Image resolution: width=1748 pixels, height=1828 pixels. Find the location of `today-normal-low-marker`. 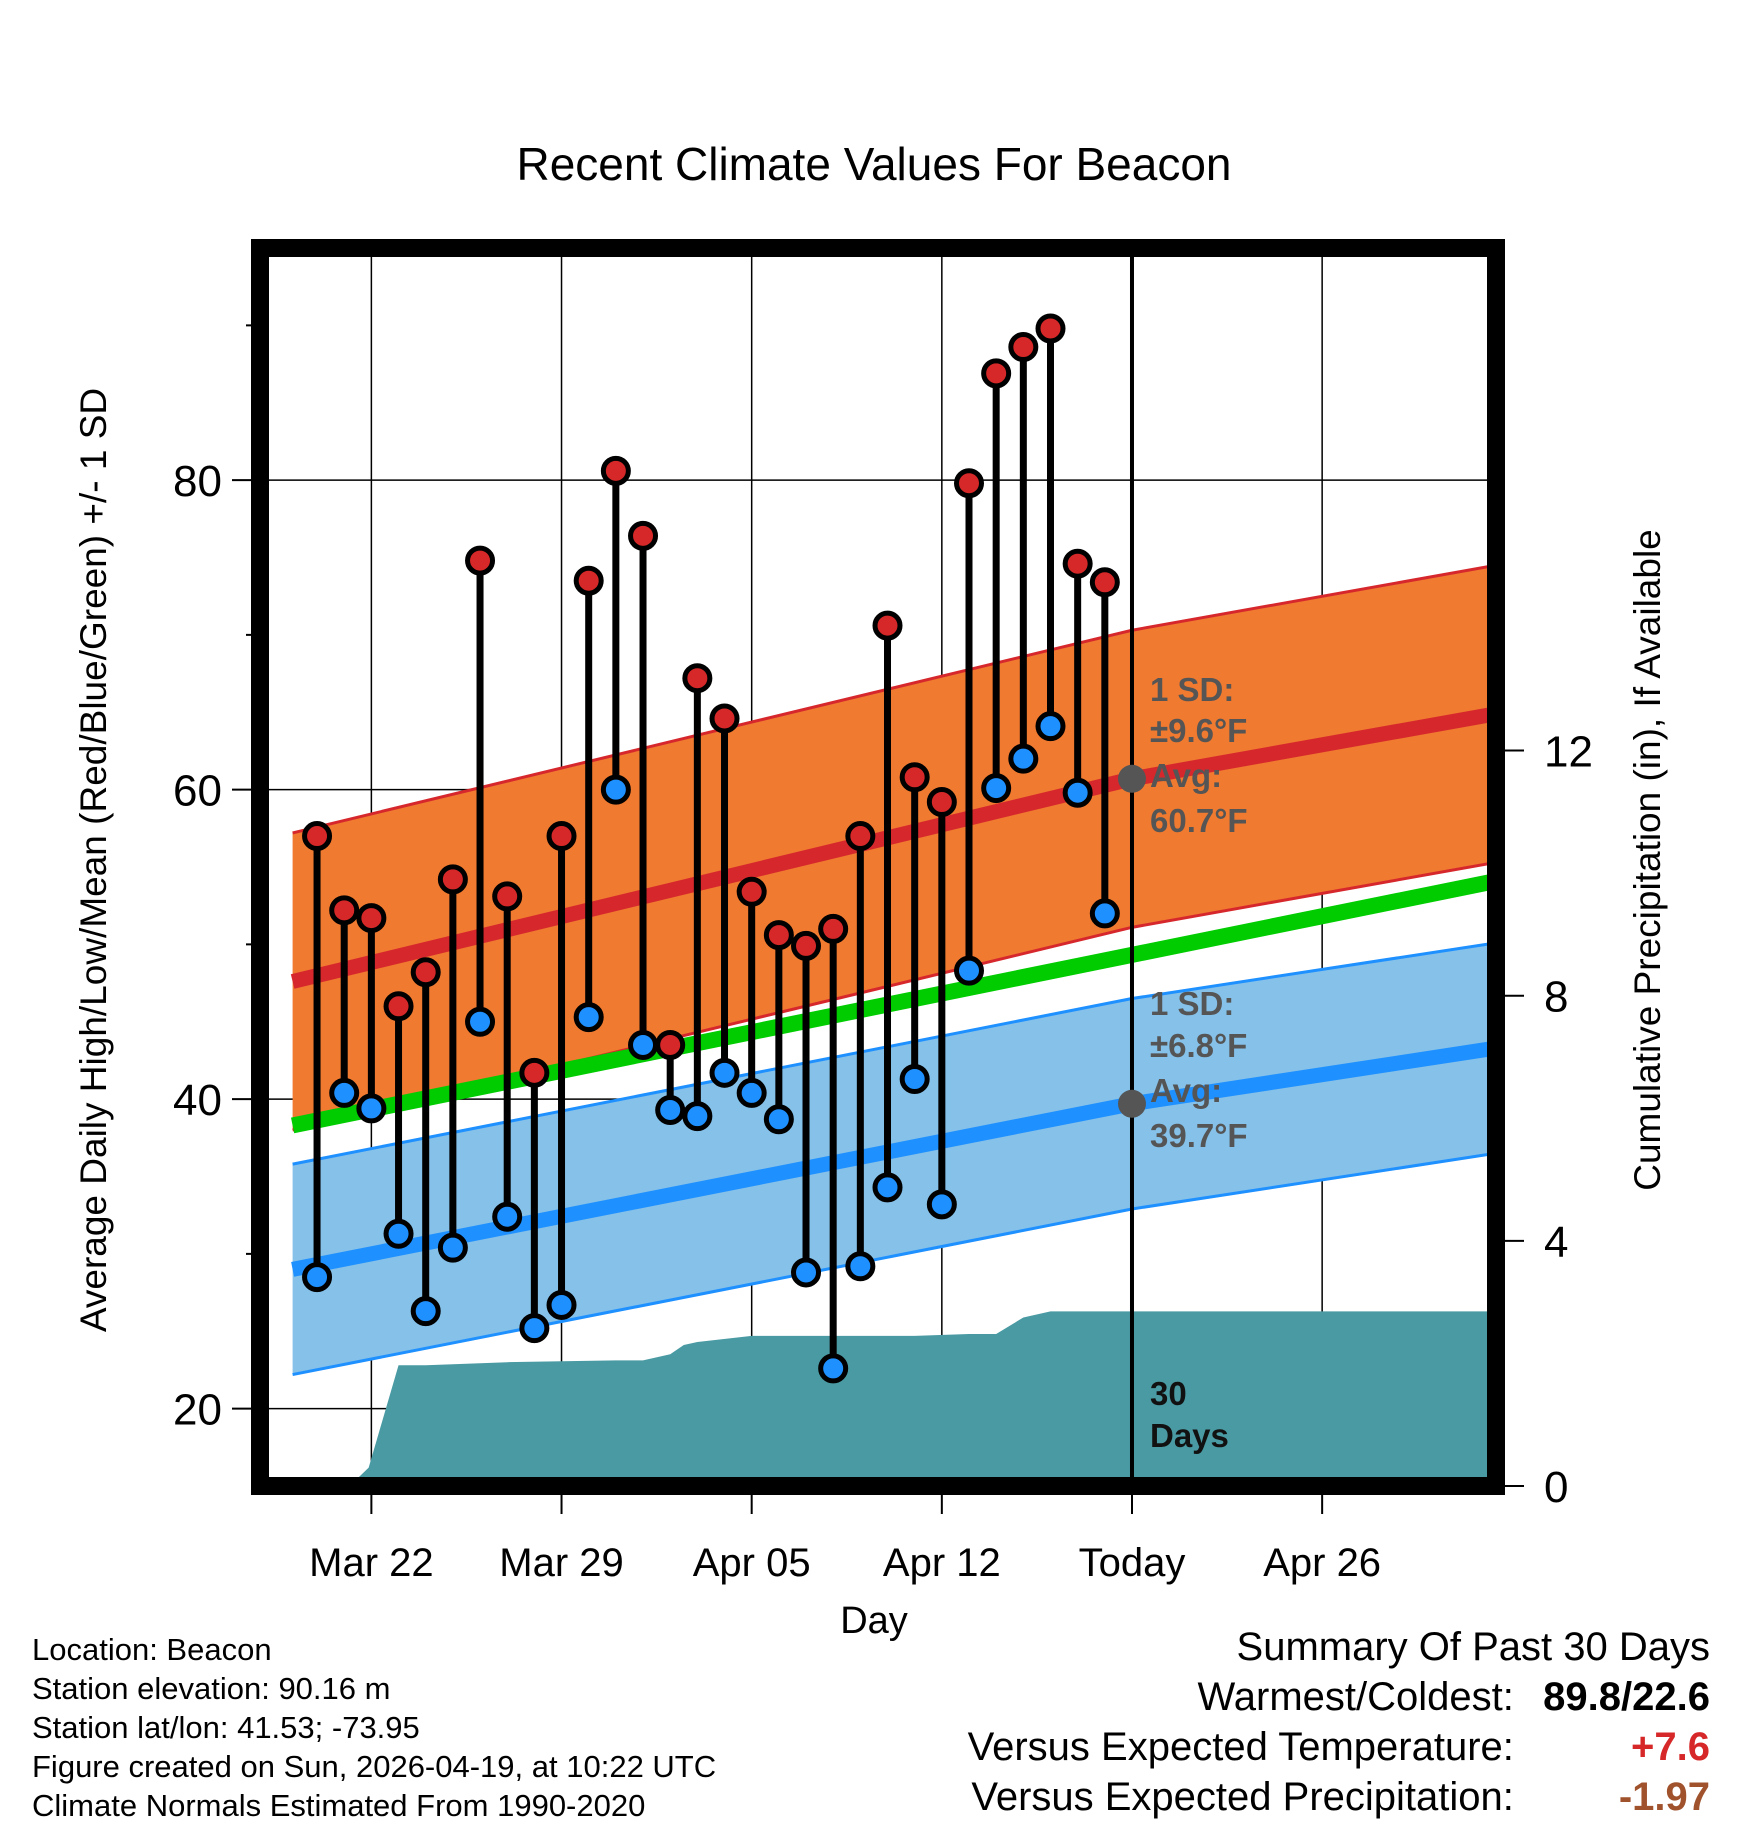

today-normal-low-marker is located at coordinates (1131, 1103).